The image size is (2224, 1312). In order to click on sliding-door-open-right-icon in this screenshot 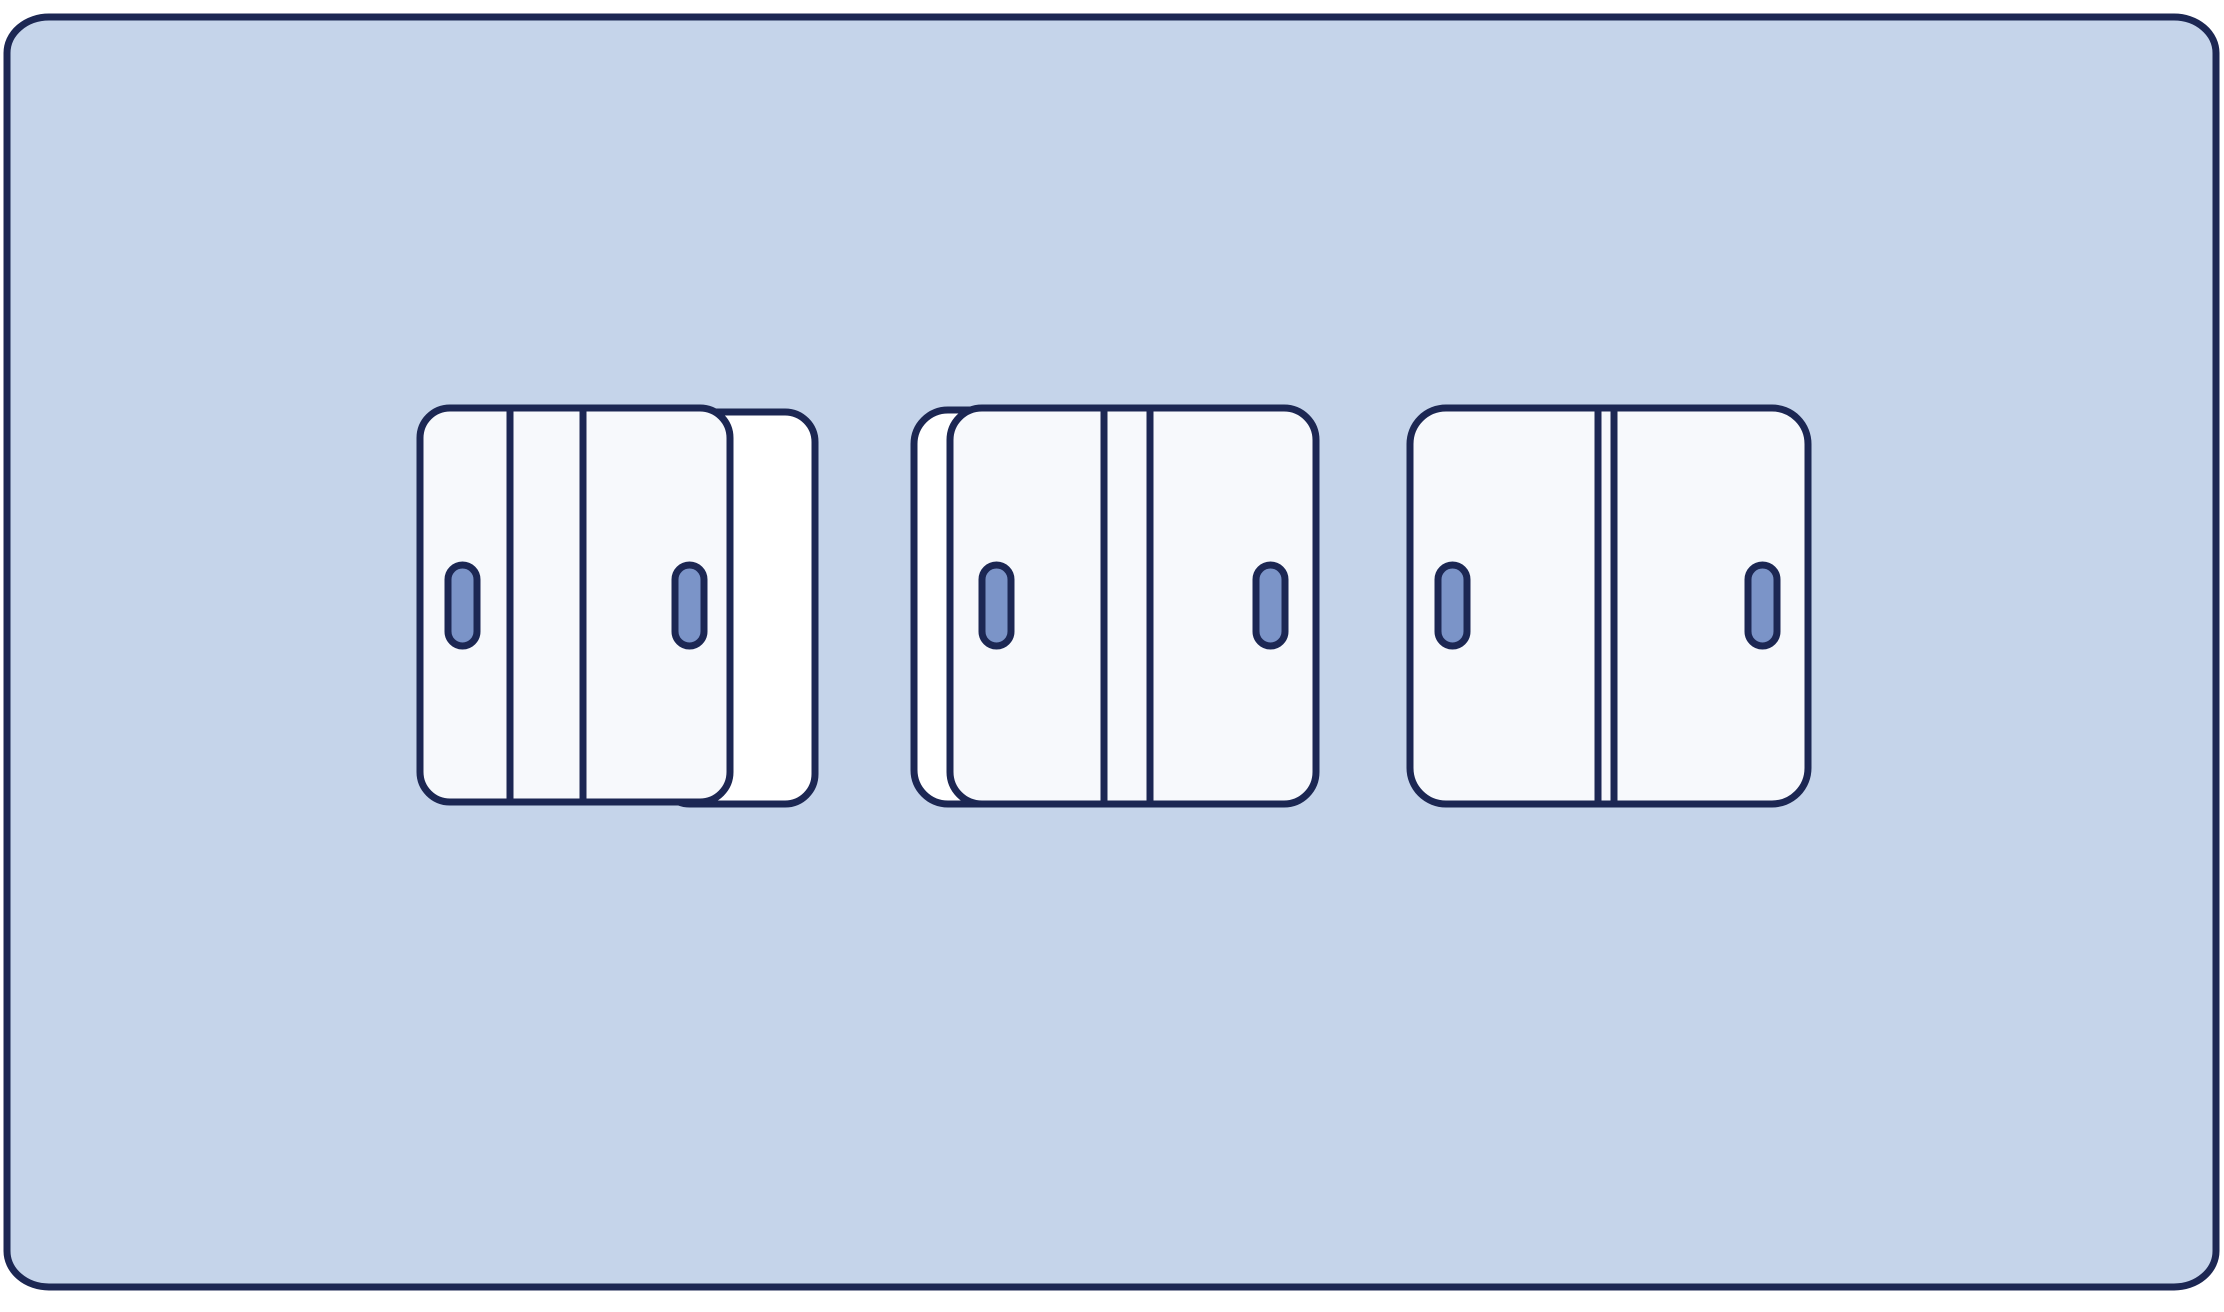, I will do `click(617, 606)`.